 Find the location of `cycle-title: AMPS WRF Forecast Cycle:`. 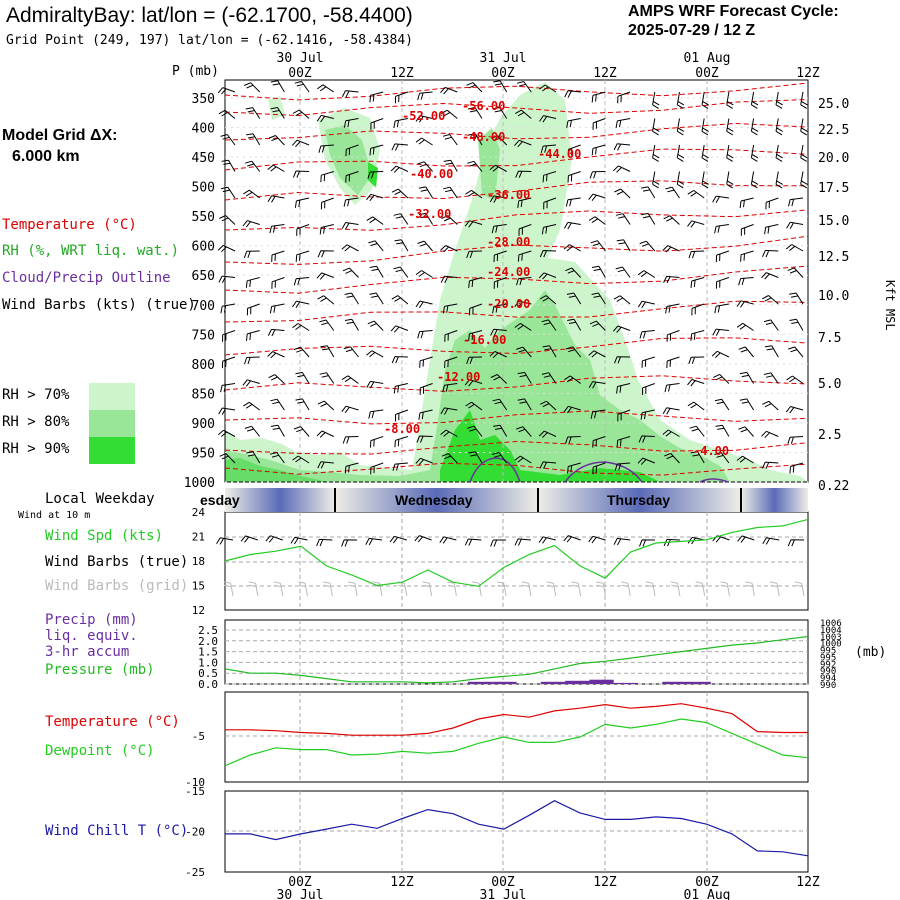

cycle-title: AMPS WRF Forecast Cycle: is located at coordinates (733, 11).